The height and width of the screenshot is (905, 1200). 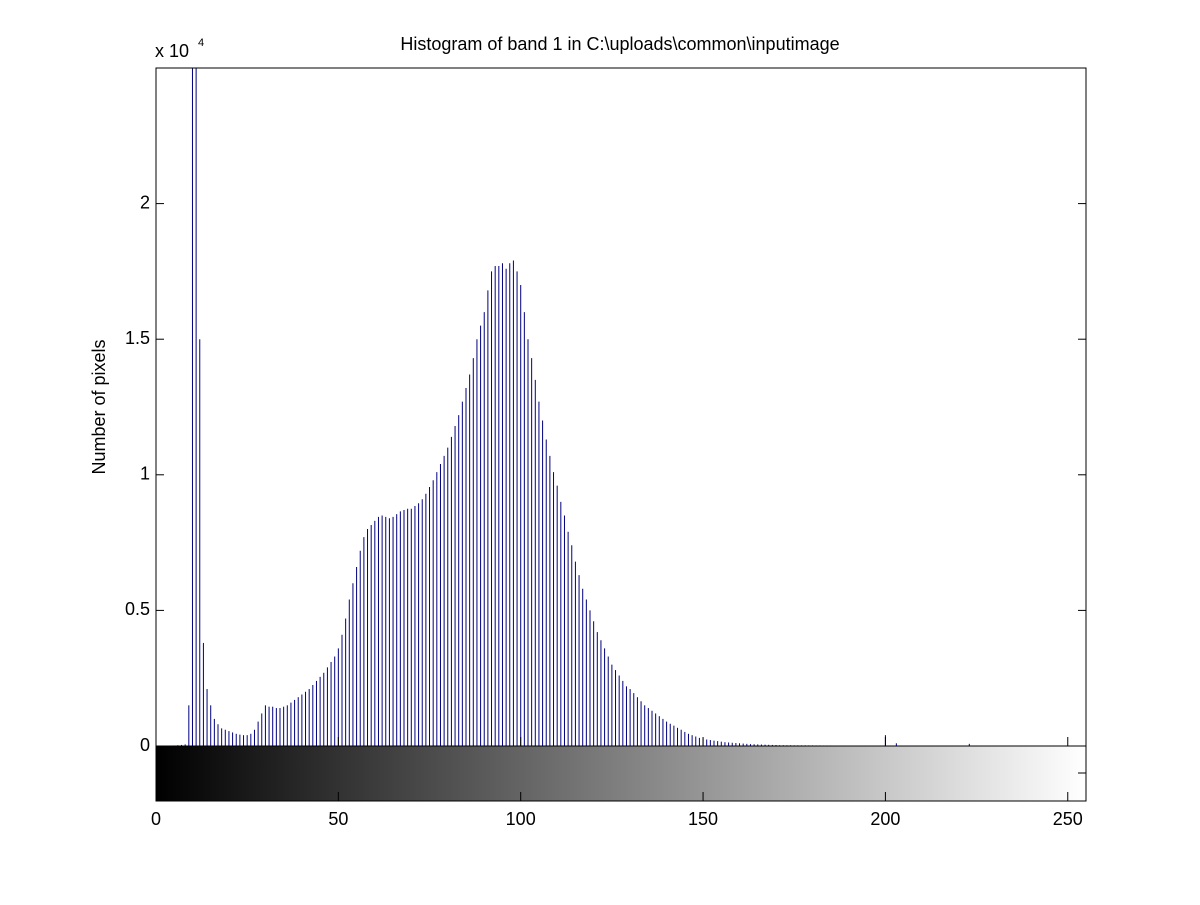 I want to click on y-multiplier-base: x 10, so click(x=172, y=51).